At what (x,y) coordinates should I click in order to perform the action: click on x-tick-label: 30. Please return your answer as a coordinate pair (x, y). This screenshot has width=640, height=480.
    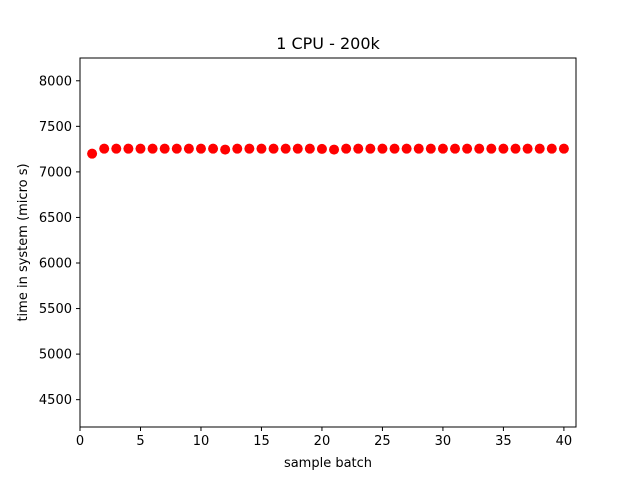
    Looking at the image, I should click on (443, 441).